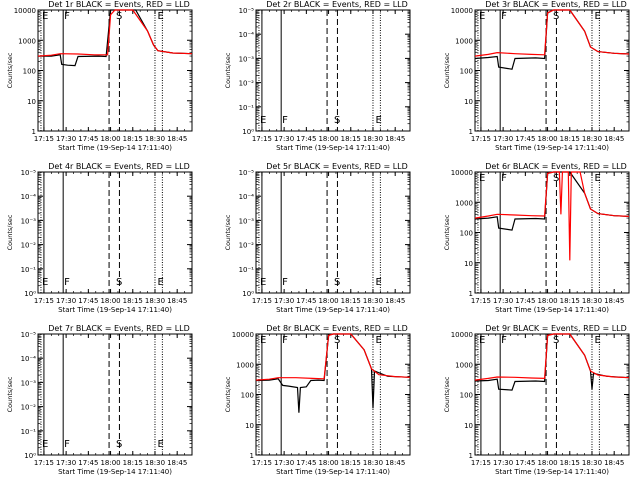 The image size is (640, 480). What do you see at coordinates (247, 197) in the screenshot?
I see `y-tick-label: 10⁻⁴` at bounding box center [247, 197].